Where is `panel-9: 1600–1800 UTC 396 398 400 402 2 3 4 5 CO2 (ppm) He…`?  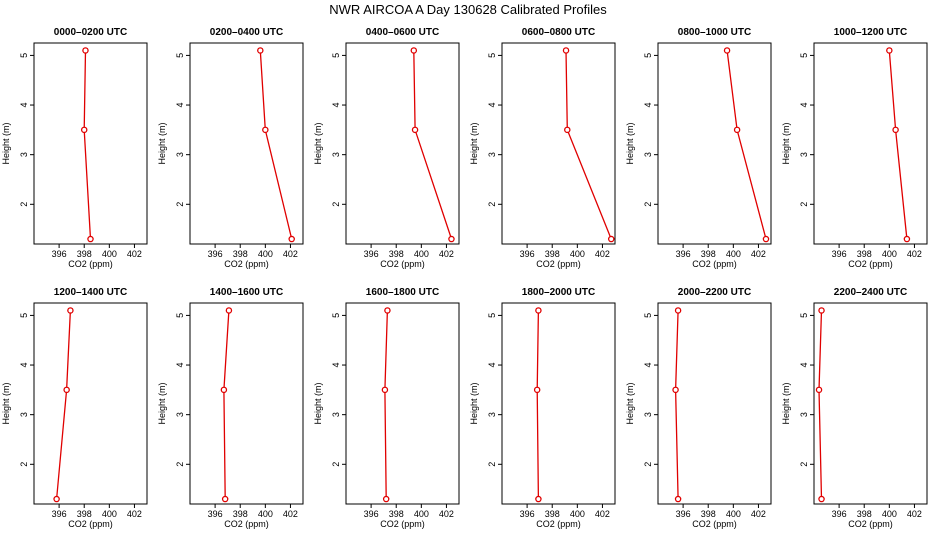 panel-9: 1600–1800 UTC 396 398 400 402 2 3 4 5 CO2 (ppm) He… is located at coordinates (386, 408).